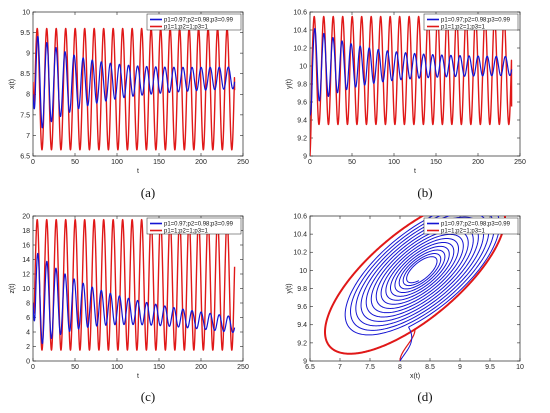  Describe the element at coordinates (340, 367) in the screenshot. I see `x-tick-label: 7` at that location.